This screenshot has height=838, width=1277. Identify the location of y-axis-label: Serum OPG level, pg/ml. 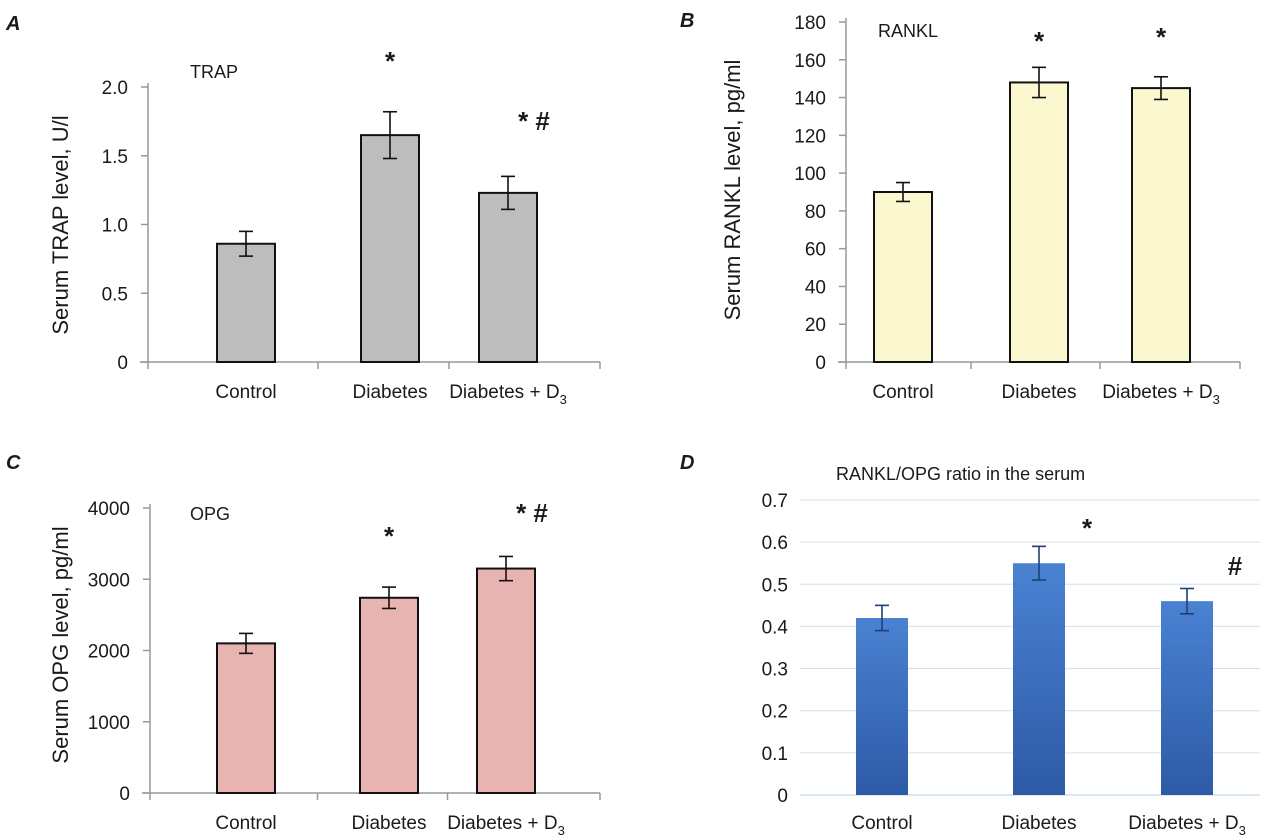
(60, 644).